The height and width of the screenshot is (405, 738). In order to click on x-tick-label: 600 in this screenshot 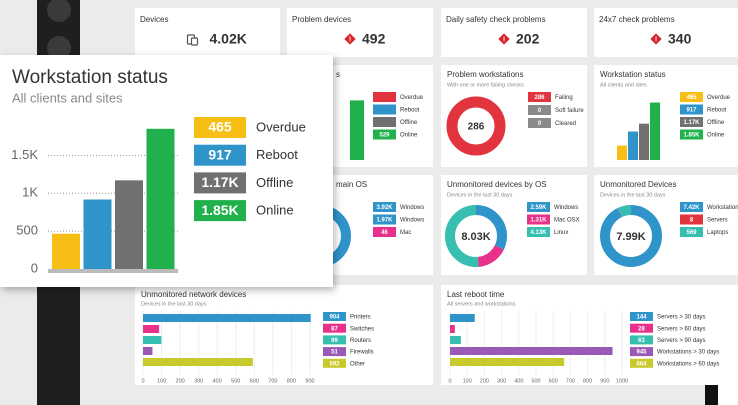, I will do `click(553, 381)`.